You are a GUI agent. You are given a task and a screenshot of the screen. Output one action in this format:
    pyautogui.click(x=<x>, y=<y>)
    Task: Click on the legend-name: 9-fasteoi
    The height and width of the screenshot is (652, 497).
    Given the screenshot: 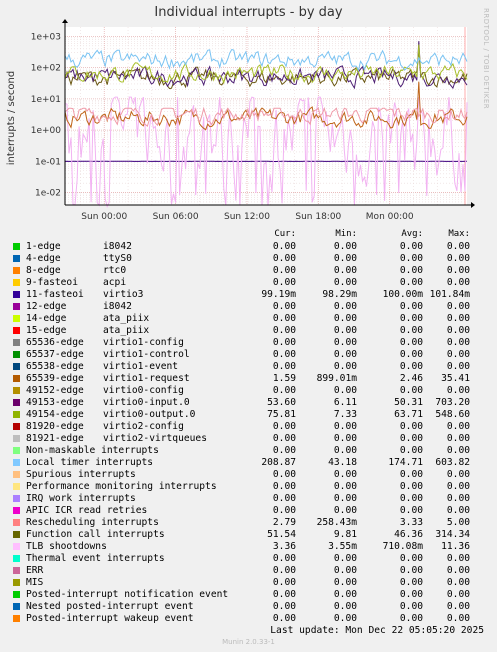 What is the action you would take?
    pyautogui.click(x=52, y=282)
    